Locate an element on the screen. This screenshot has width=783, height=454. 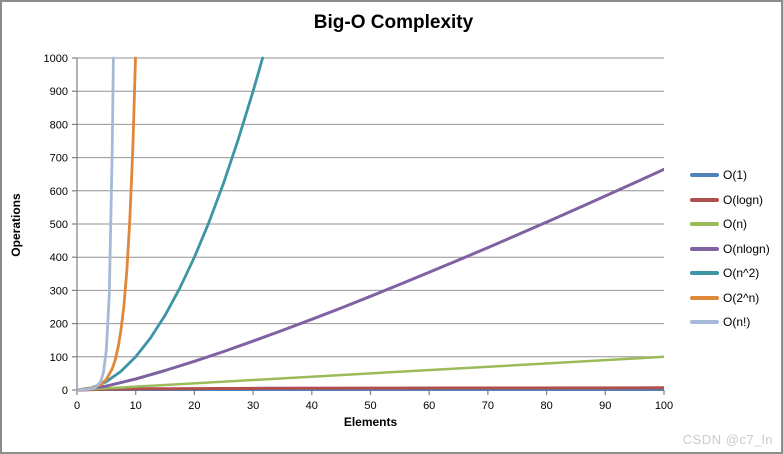
y-tick-label: 300 is located at coordinates (59, 291).